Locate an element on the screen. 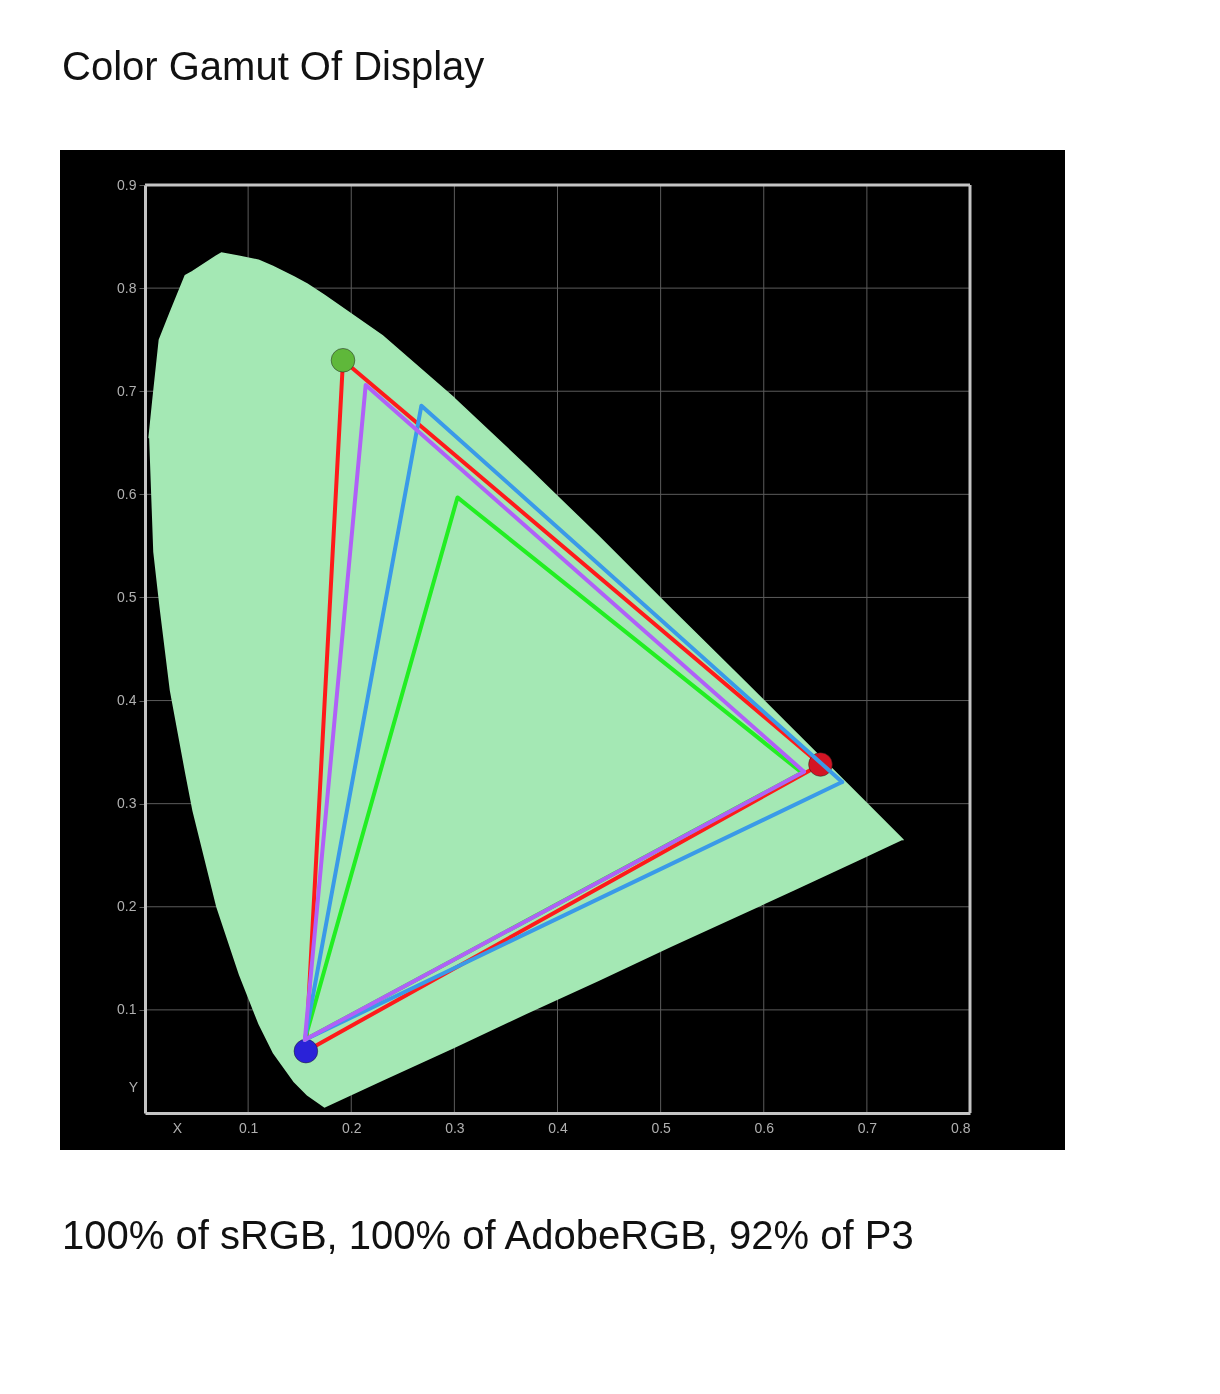  y-tick-label: 0.1 is located at coordinates (127, 1009).